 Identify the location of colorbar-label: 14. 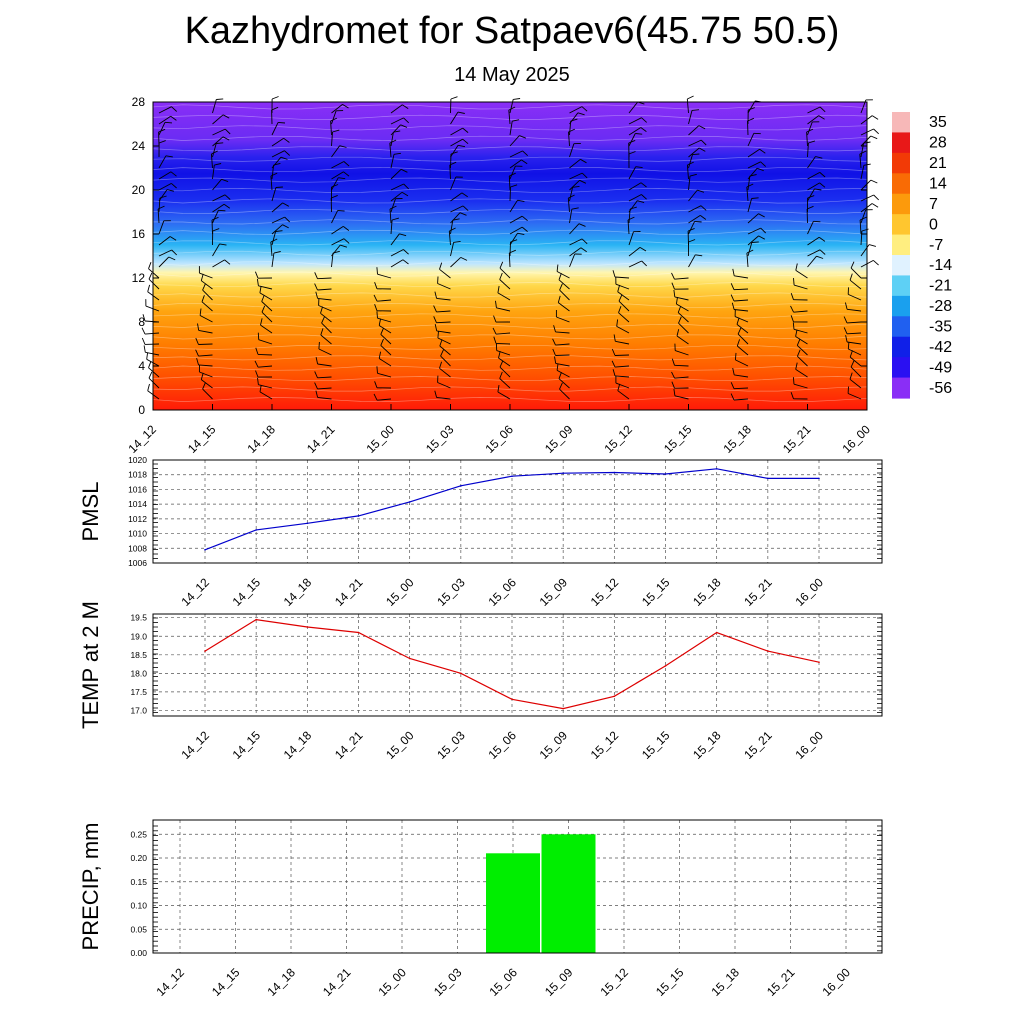
(938, 184).